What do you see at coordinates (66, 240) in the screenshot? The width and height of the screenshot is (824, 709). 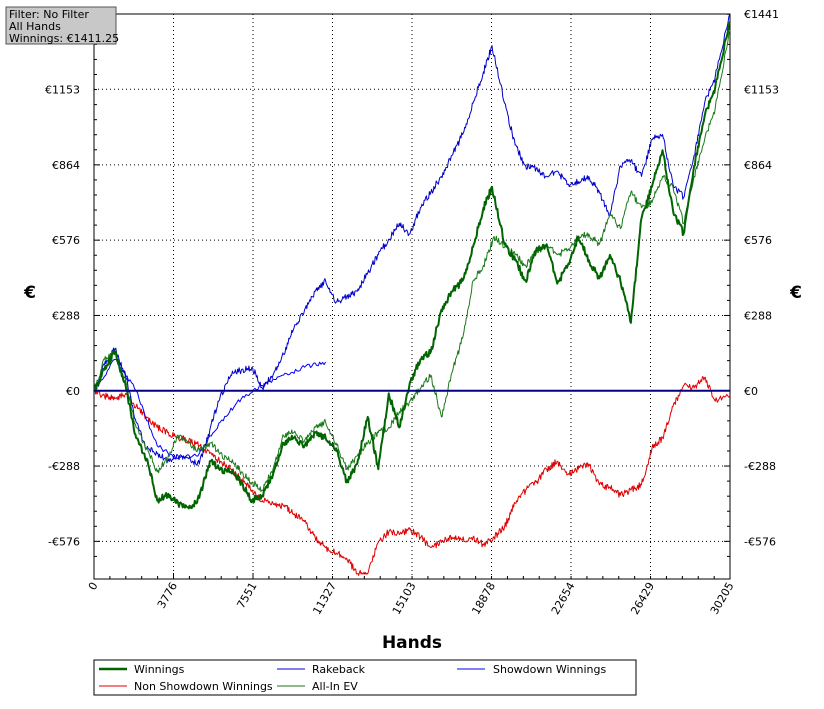 I see `y-tick-label-left: €576` at bounding box center [66, 240].